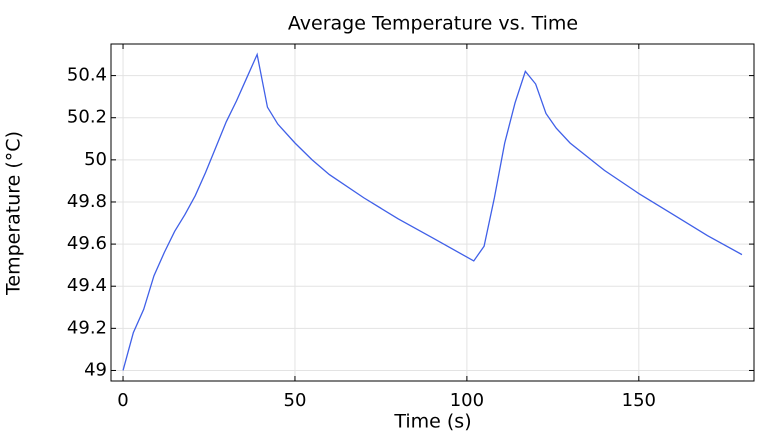  Describe the element at coordinates (122, 400) in the screenshot. I see `x-tick-label: 0` at that location.